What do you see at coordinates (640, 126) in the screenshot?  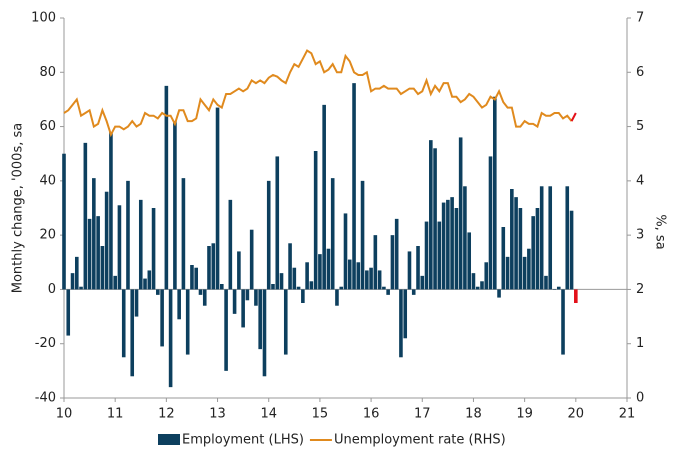 I see `y2-tick-label: 5` at bounding box center [640, 126].